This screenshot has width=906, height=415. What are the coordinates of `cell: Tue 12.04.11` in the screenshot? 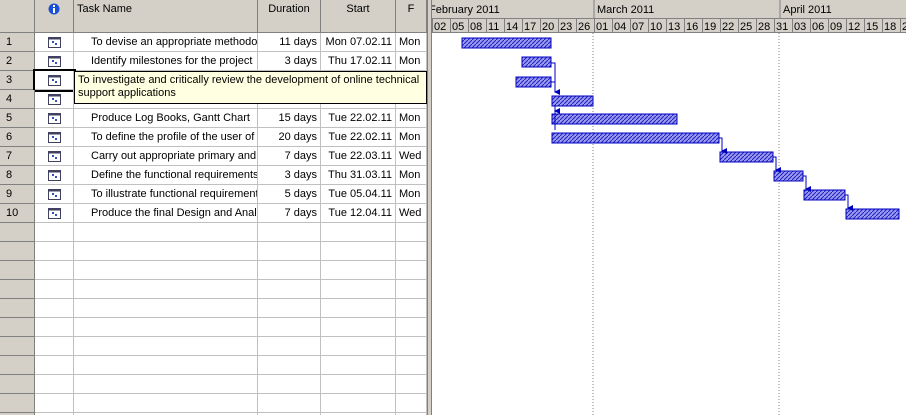 It's located at (358, 213).